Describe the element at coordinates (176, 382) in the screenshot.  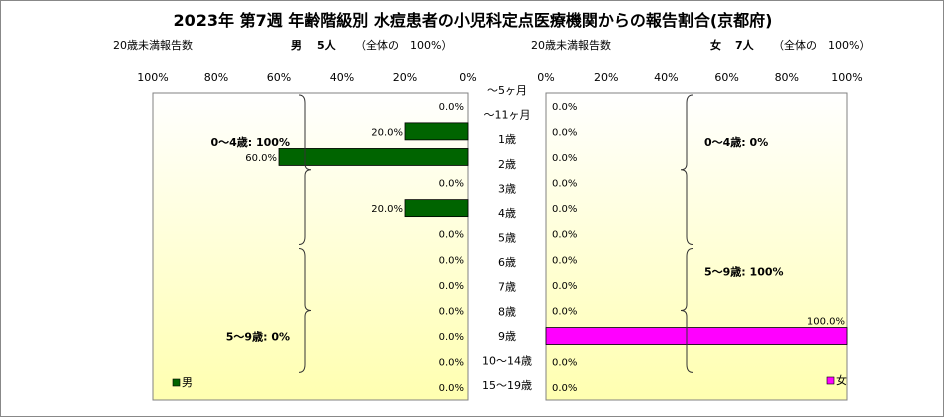
I see `male-legend-swatch` at that location.